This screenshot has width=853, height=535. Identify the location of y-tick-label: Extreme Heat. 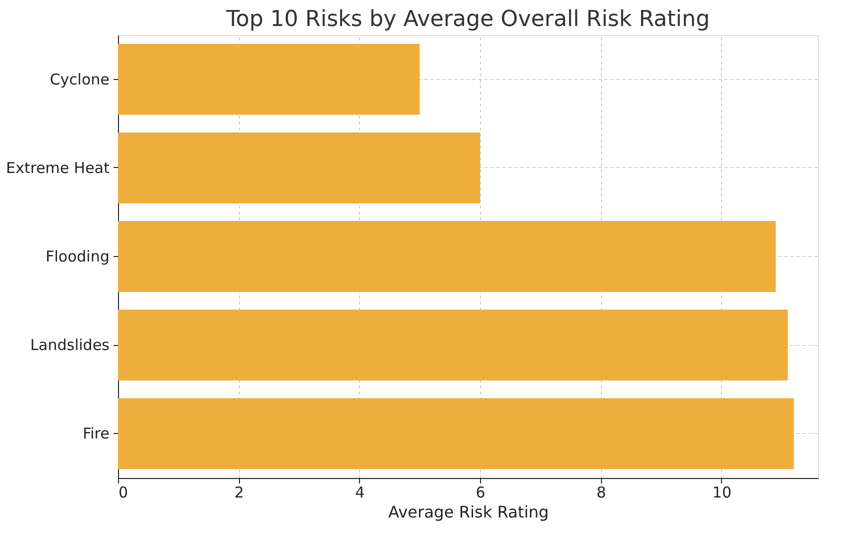
(58, 167).